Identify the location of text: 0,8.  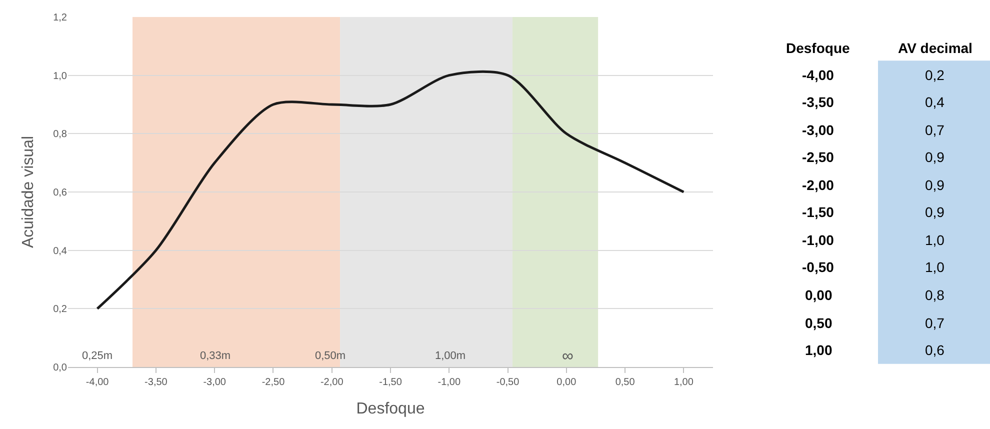
(934, 295).